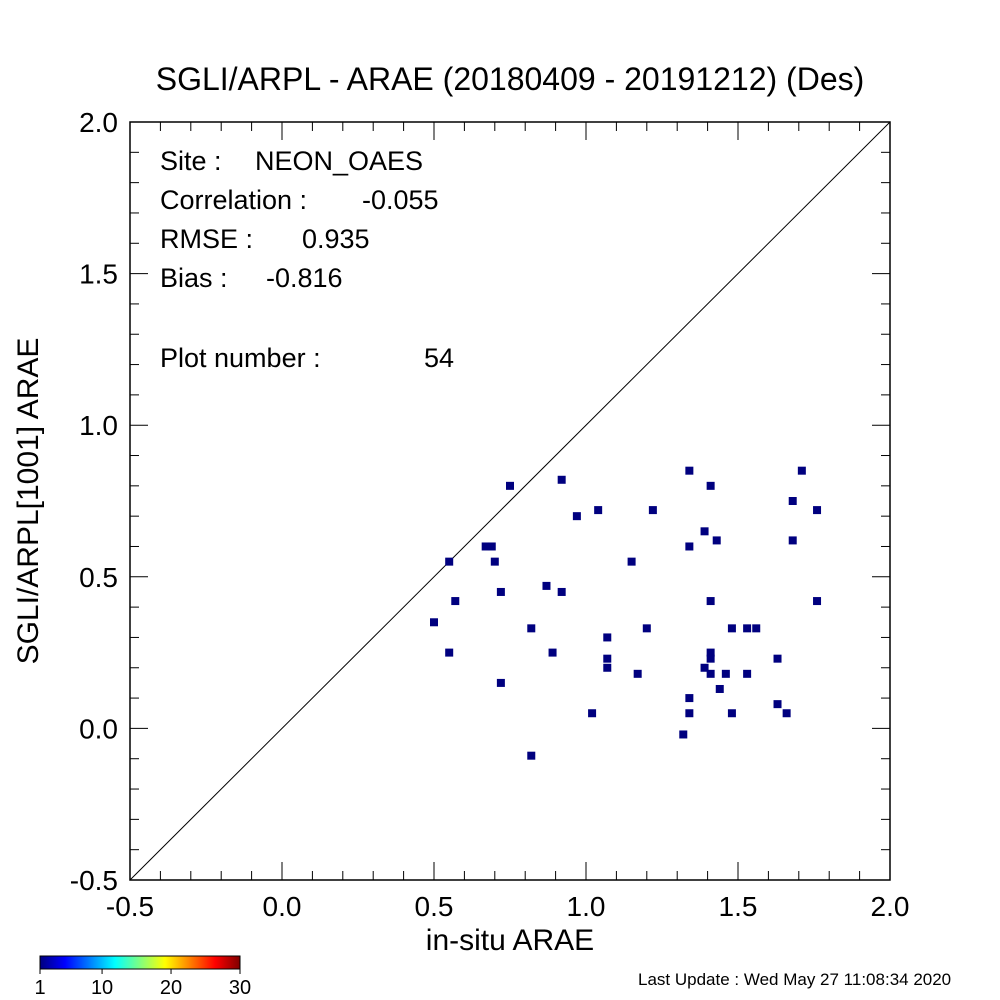 The width and height of the screenshot is (1000, 1000). I want to click on x-axis-label: in-situ ARAE, so click(510, 940).